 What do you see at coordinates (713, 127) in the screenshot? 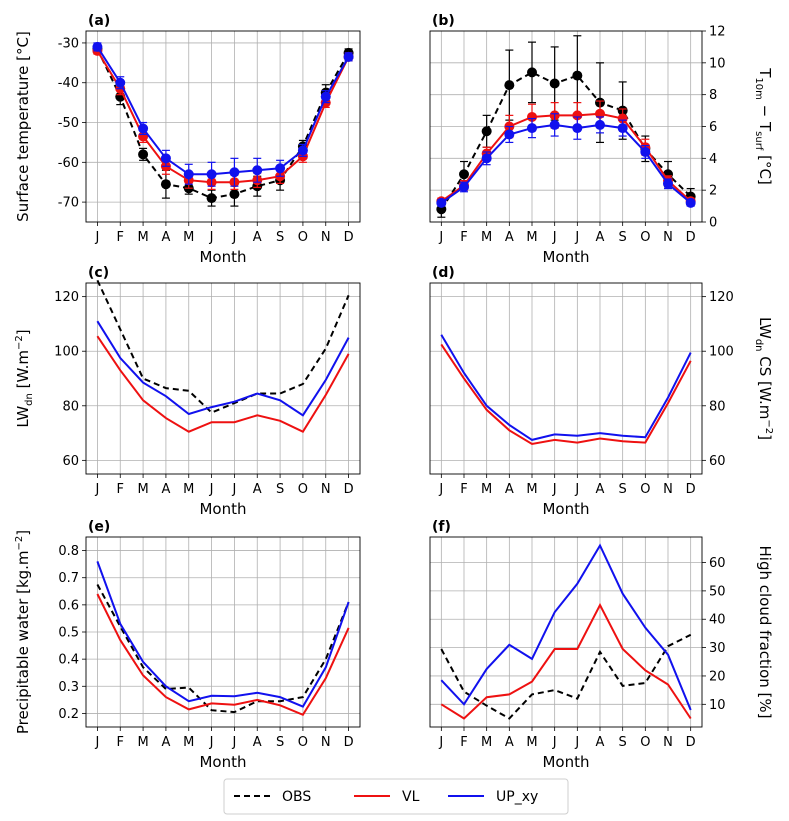
I see `y-tick-label-3: 6` at bounding box center [713, 127].